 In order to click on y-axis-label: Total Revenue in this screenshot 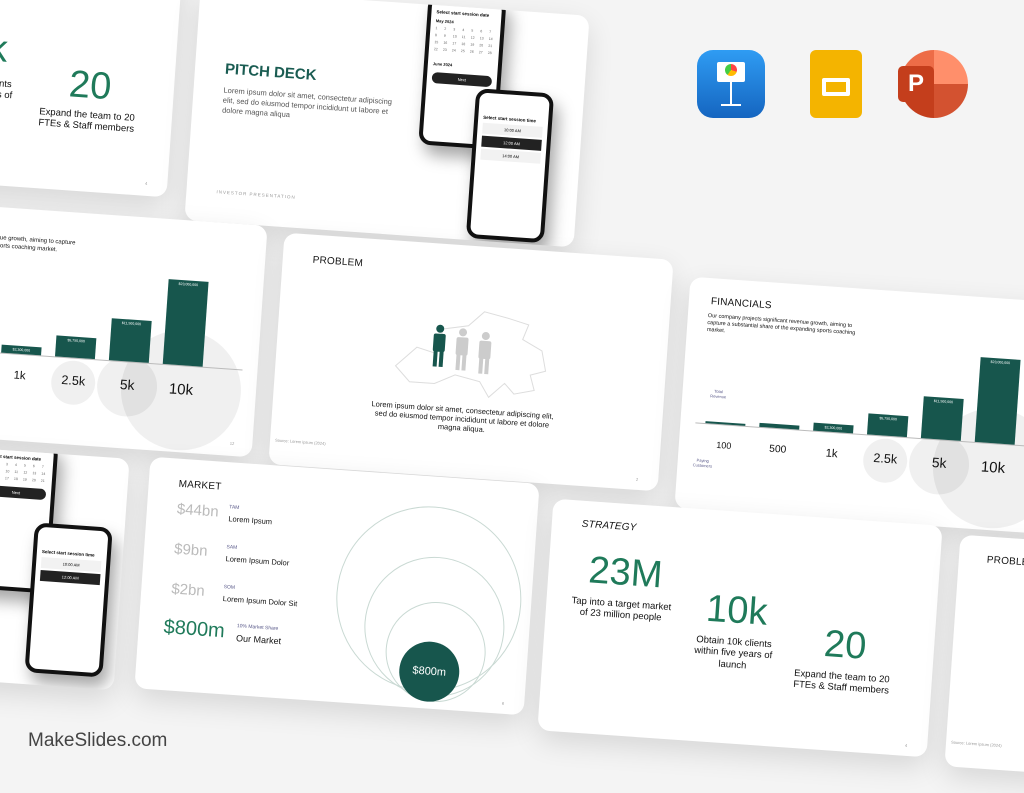, I will do `click(718, 394)`.